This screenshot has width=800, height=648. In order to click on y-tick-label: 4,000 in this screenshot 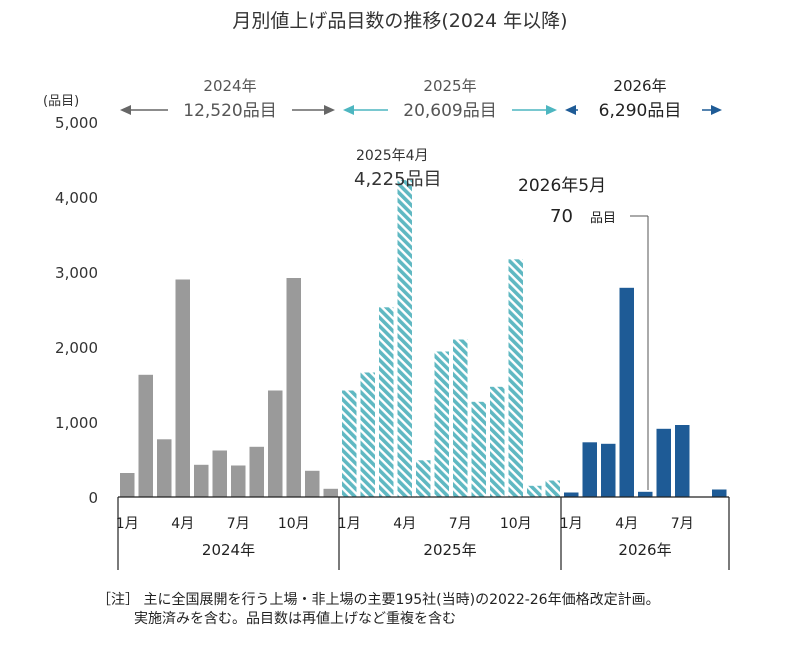, I will do `click(76, 198)`.